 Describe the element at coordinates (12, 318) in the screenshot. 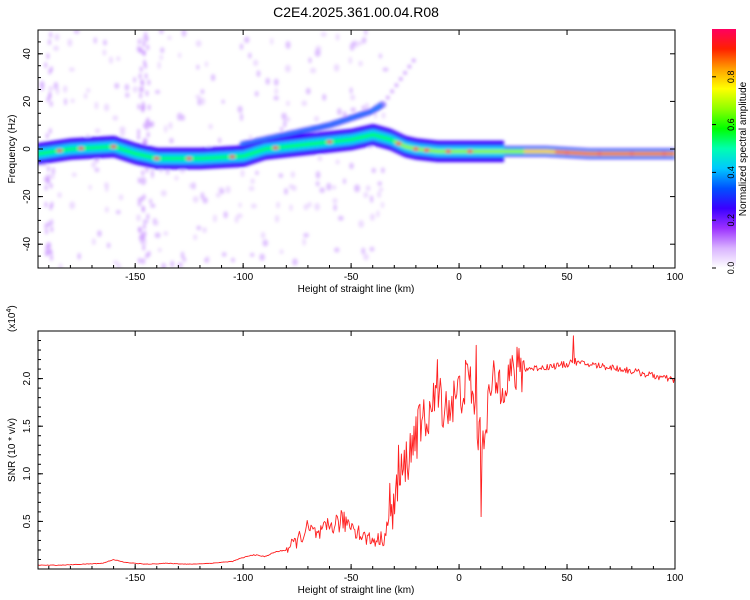

I see `snr-scale-label: (x104)` at that location.